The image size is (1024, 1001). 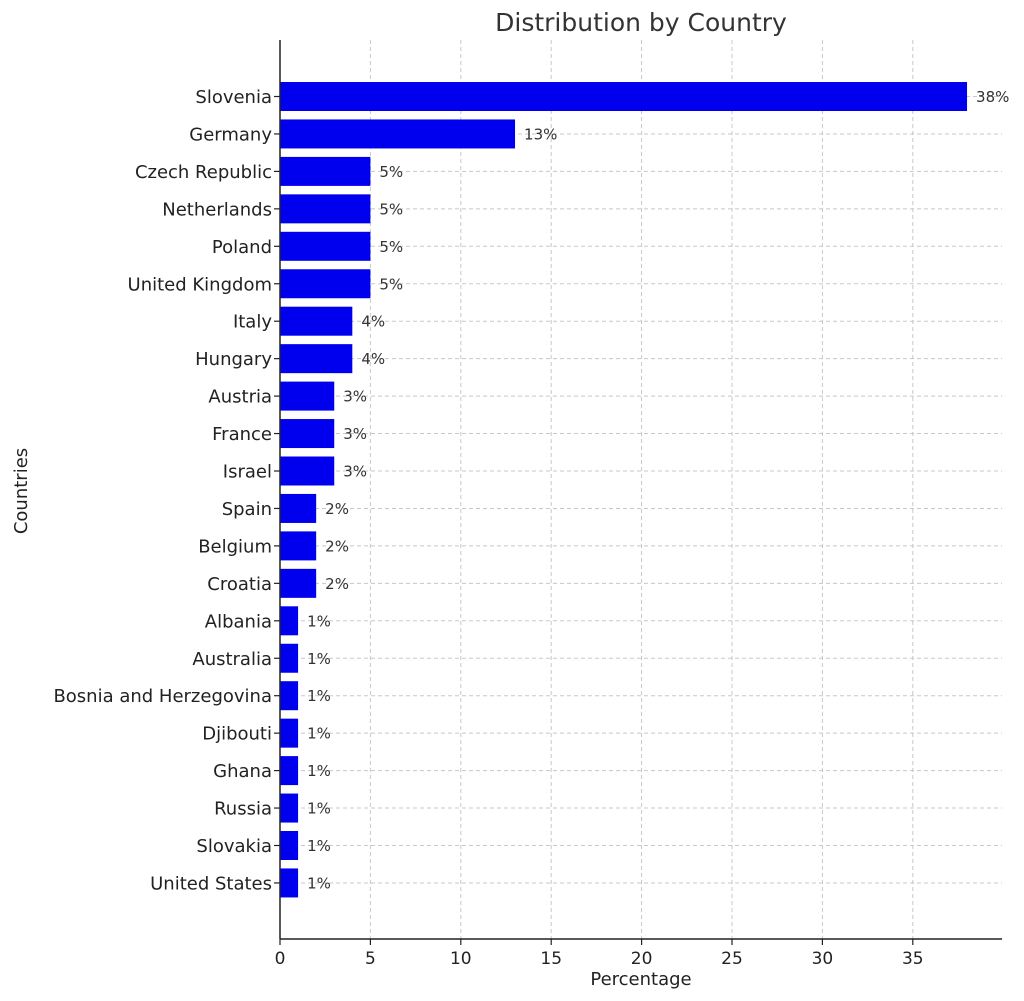 What do you see at coordinates (239, 584) in the screenshot?
I see `category-label: Croatia` at bounding box center [239, 584].